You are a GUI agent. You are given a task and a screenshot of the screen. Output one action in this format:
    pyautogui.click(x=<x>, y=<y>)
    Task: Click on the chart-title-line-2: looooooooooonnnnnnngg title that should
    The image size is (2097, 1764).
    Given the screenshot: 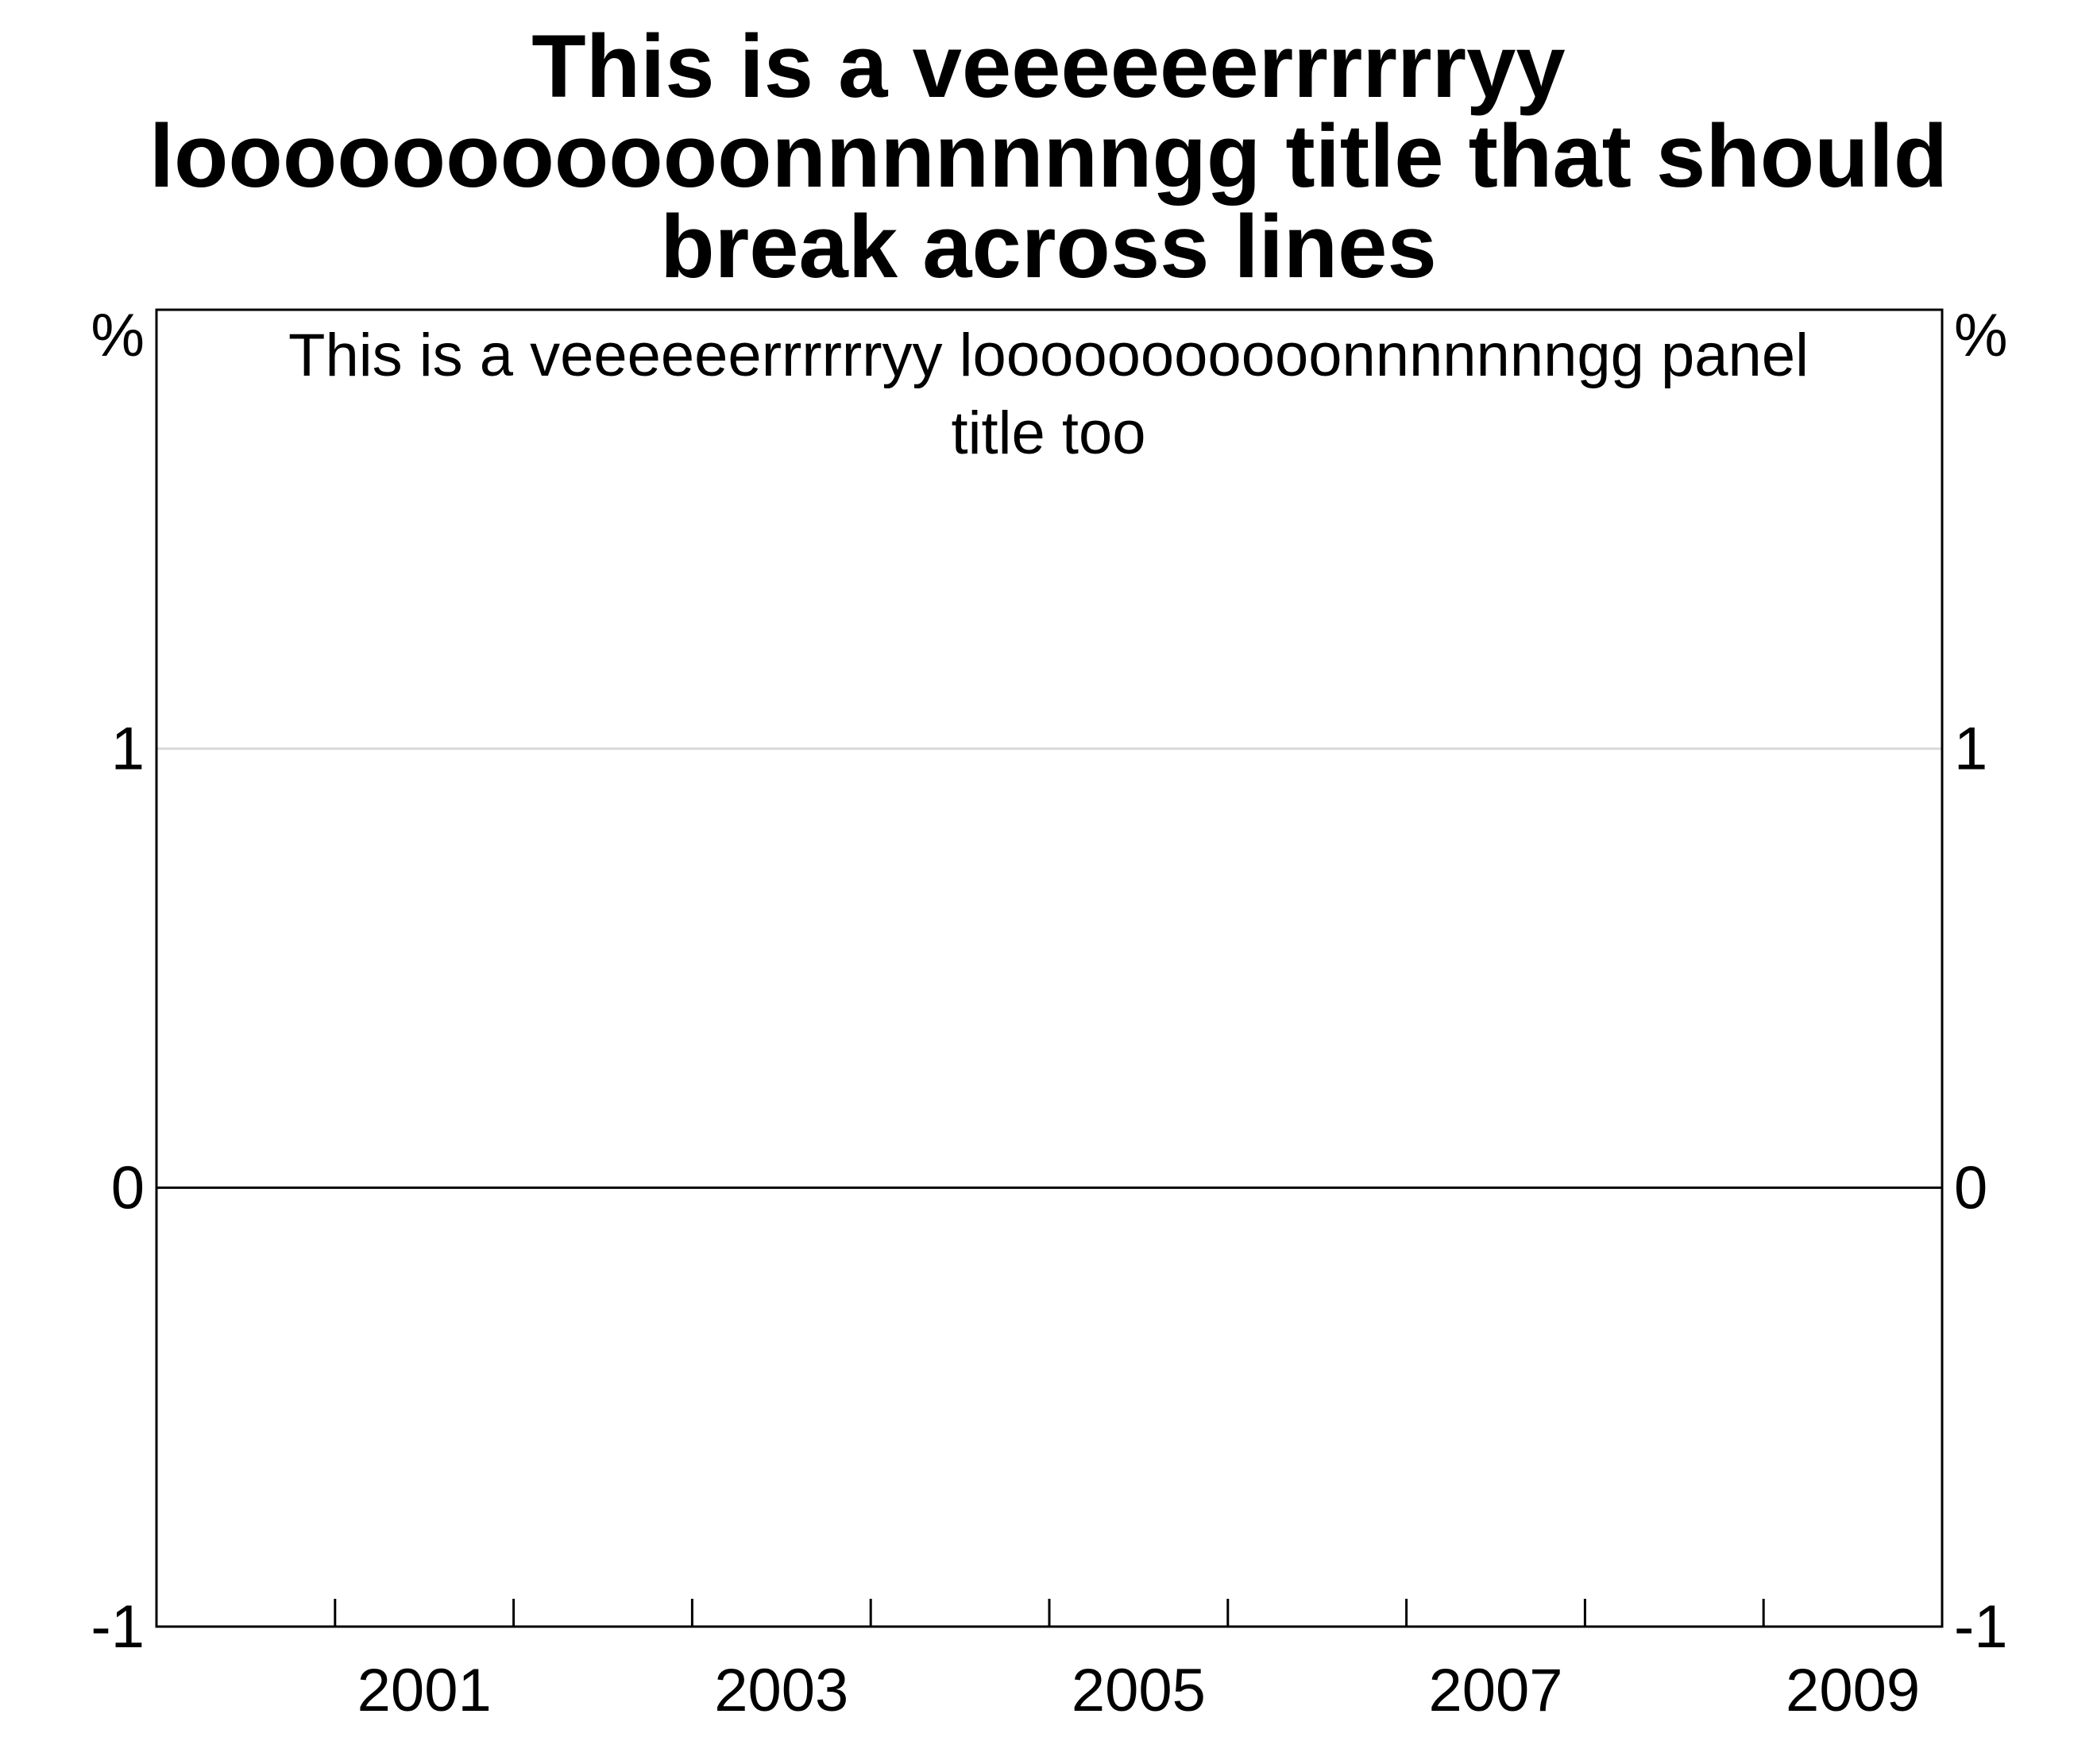 What is the action you would take?
    pyautogui.click(x=1048, y=156)
    